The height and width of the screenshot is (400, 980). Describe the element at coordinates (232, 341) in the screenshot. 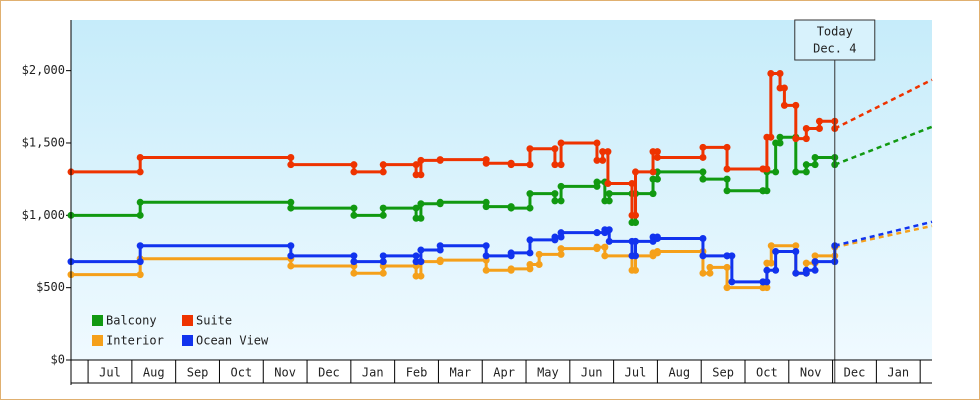

I see `legend-label: Ocean View` at that location.